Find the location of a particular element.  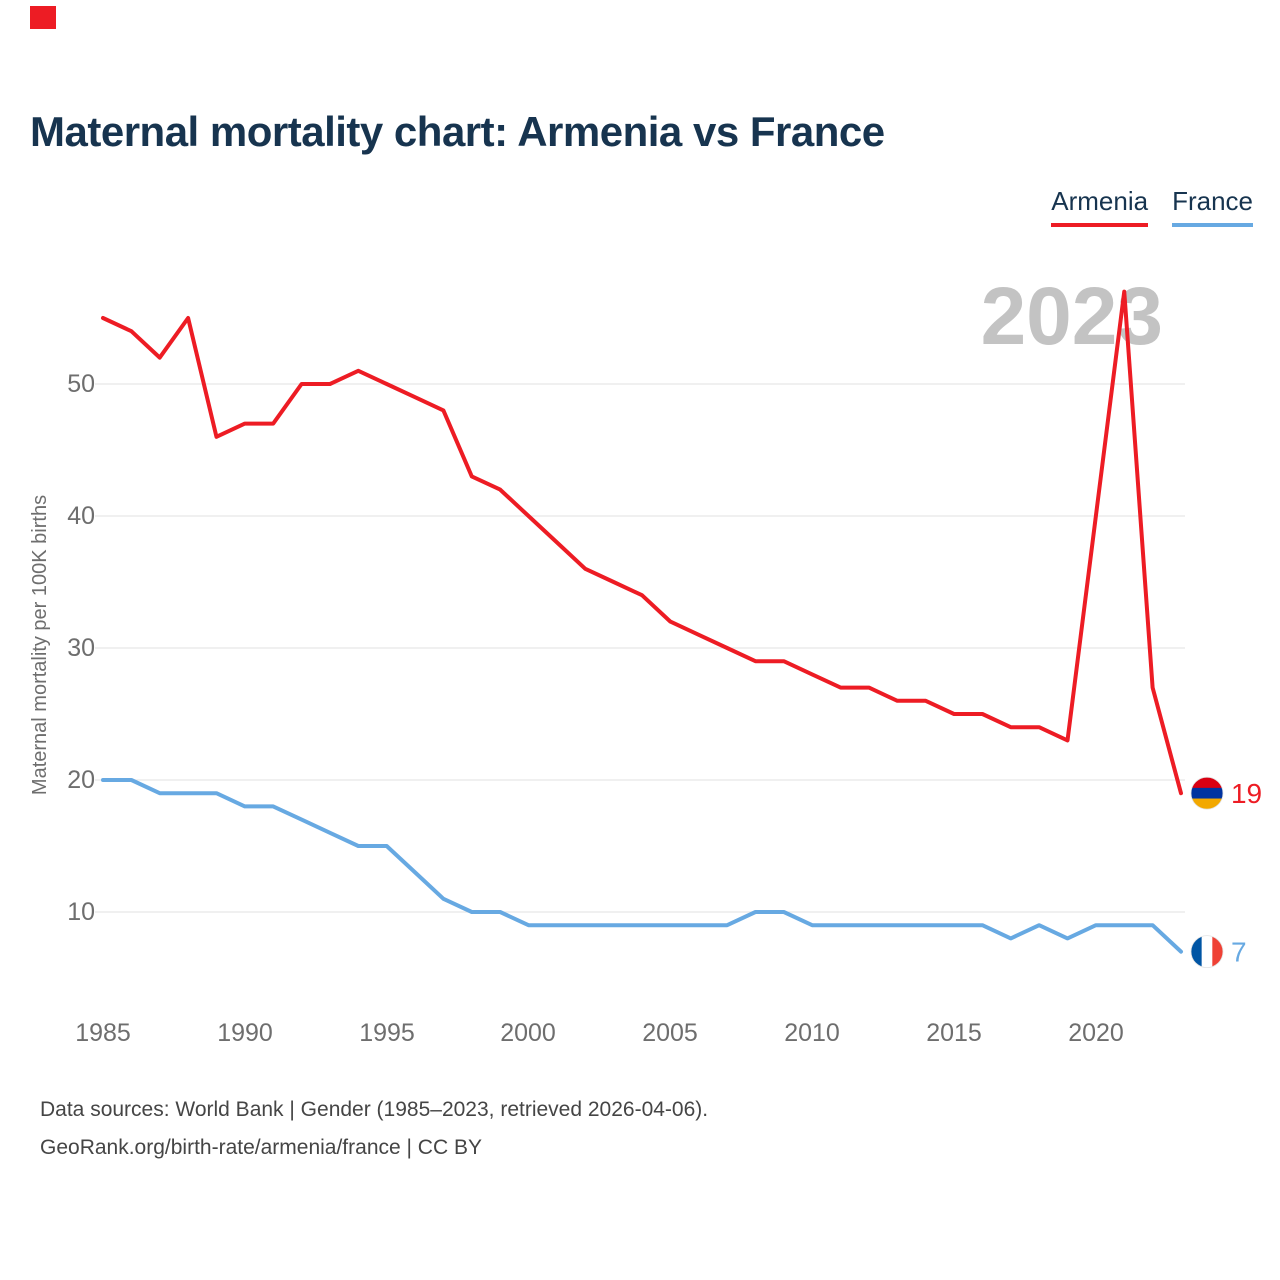

france-flag-icon is located at coordinates (1207, 951).